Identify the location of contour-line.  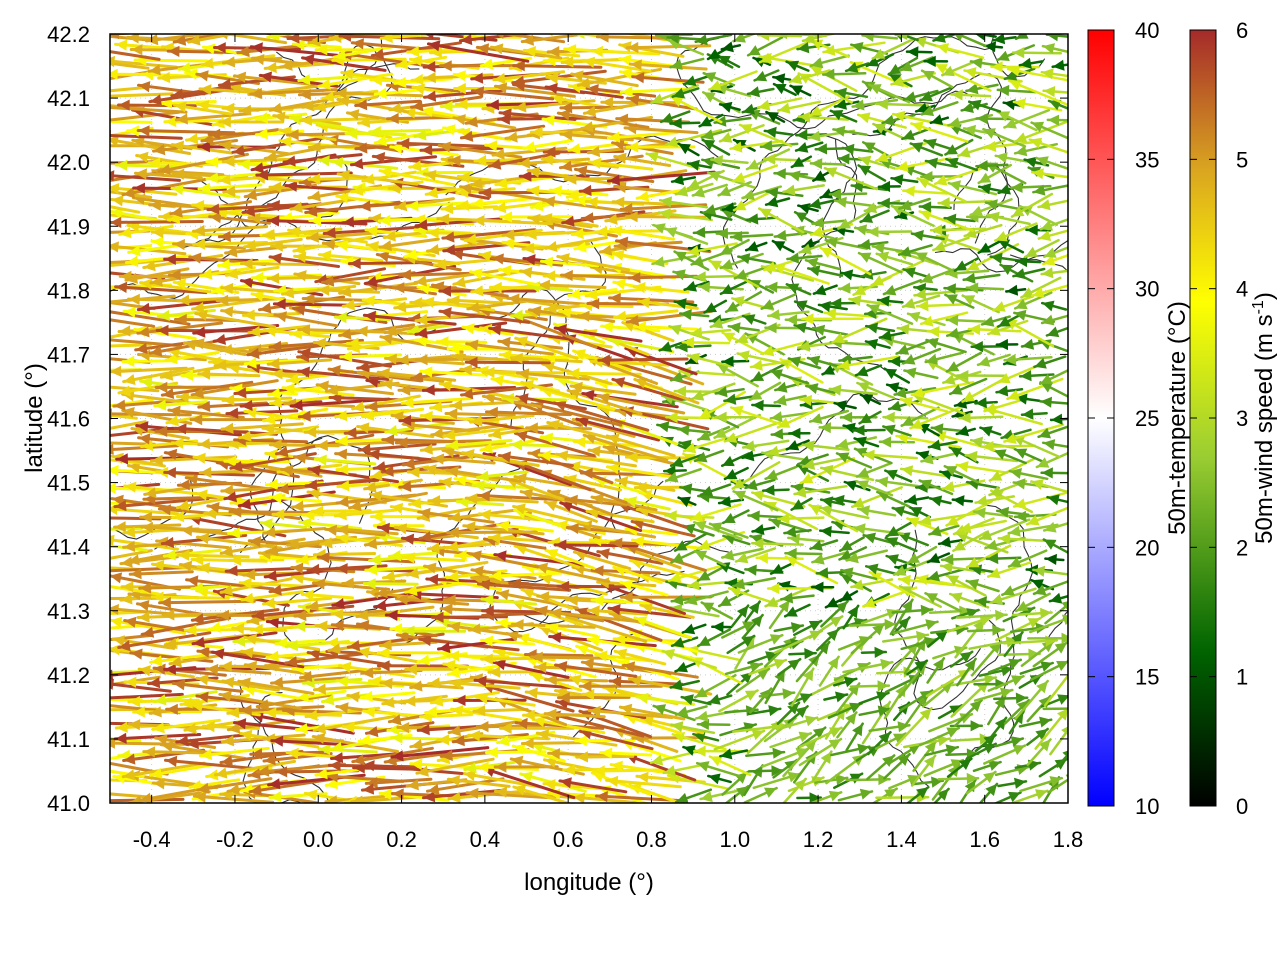
(862, 152).